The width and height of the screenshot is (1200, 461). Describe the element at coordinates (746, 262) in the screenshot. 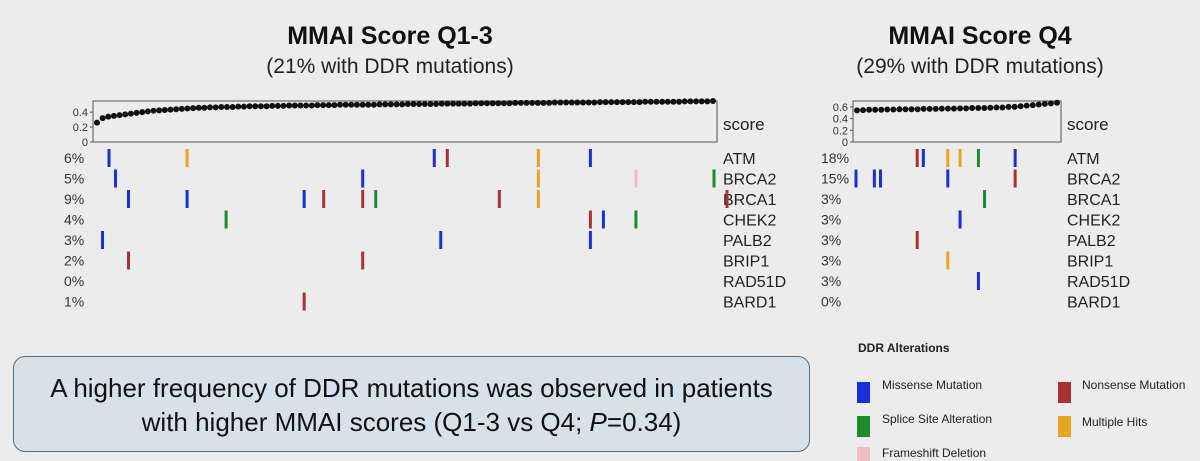

I see `gene-label: BRIP1` at that location.